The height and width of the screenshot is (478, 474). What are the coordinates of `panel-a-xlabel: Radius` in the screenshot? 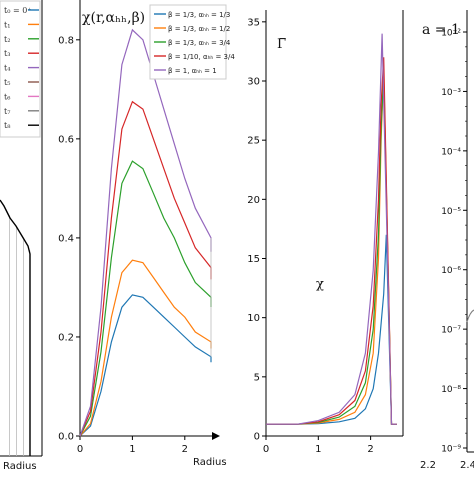 It's located at (20, 466).